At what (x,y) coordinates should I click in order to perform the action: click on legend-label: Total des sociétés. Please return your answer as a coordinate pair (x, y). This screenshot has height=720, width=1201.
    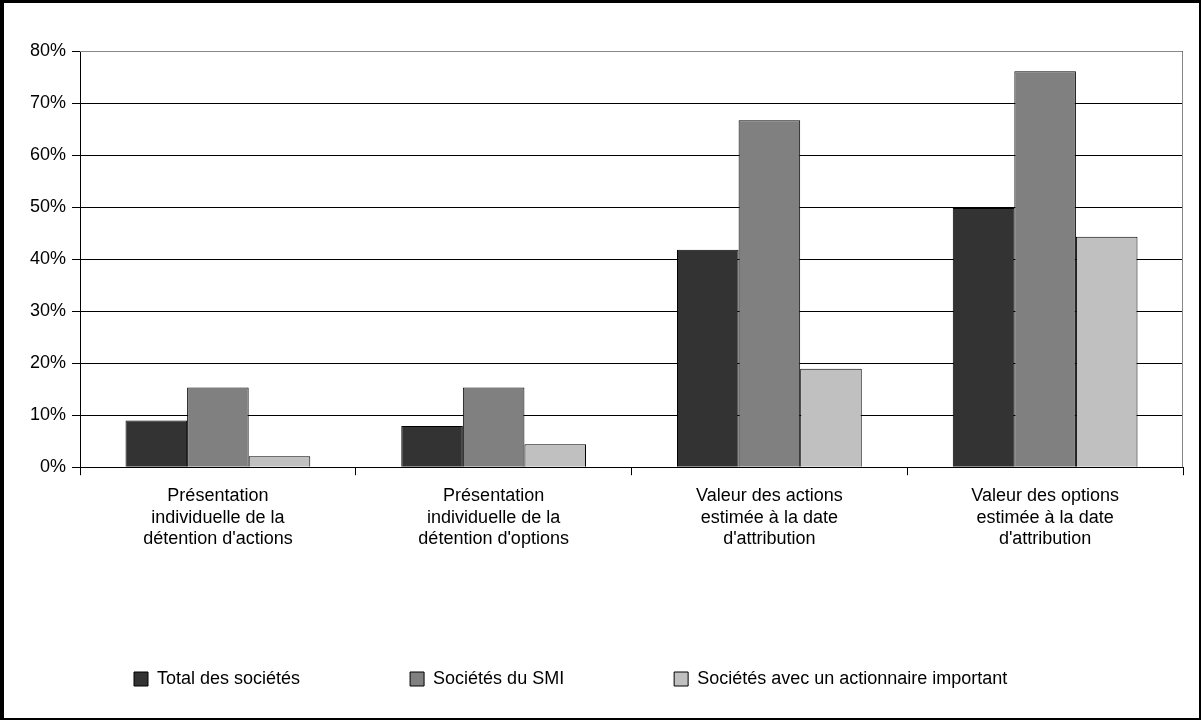
    Looking at the image, I should click on (229, 677).